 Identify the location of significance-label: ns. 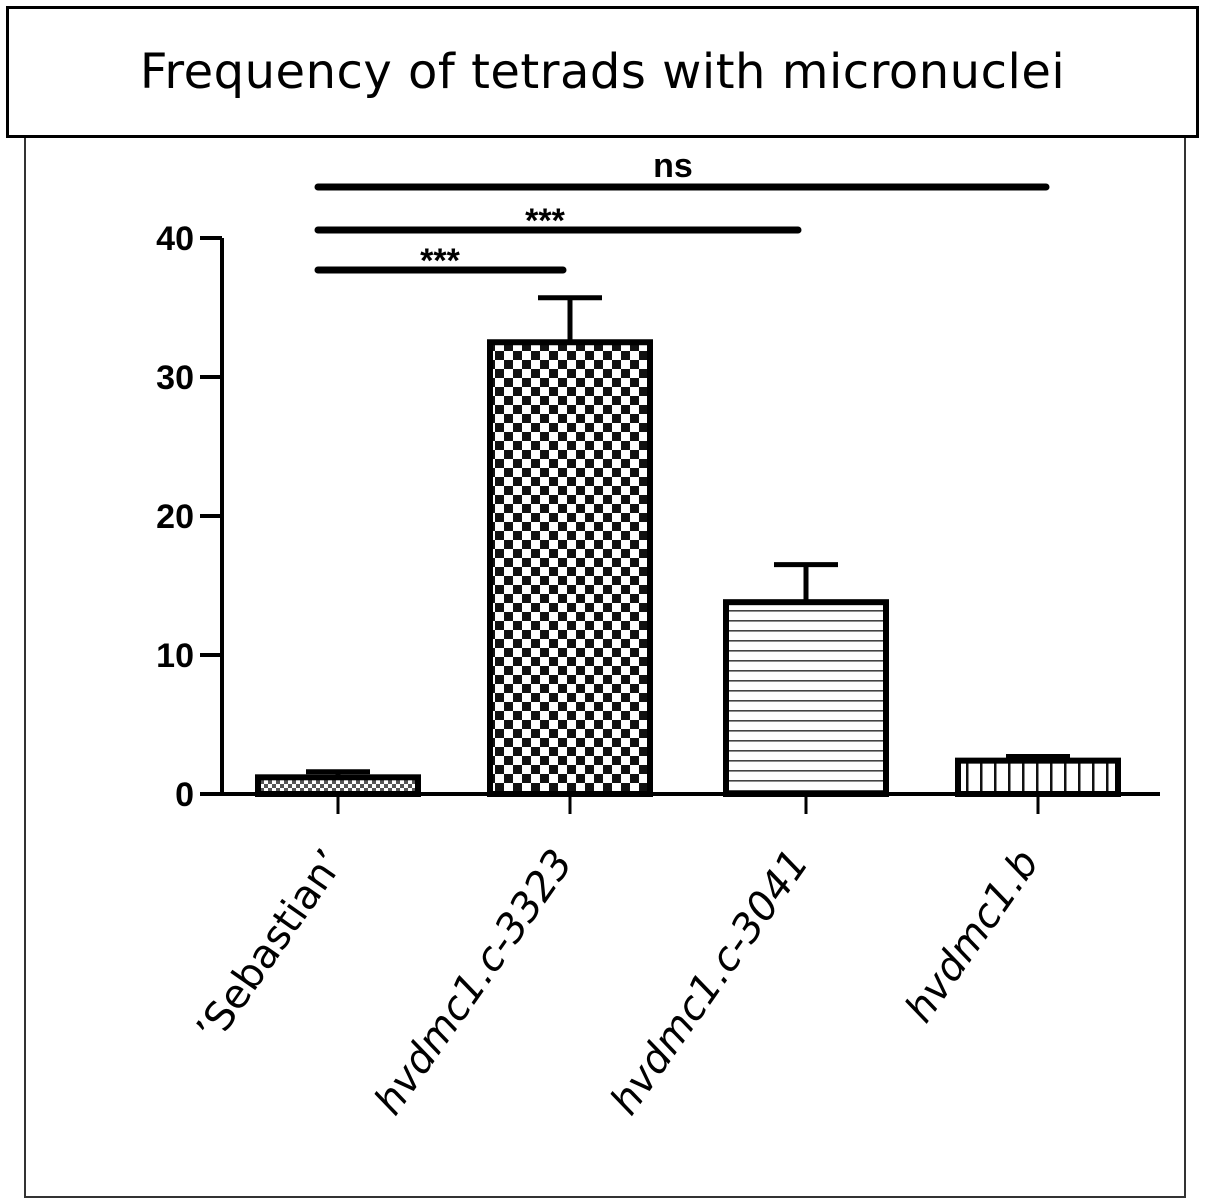
(673, 166).